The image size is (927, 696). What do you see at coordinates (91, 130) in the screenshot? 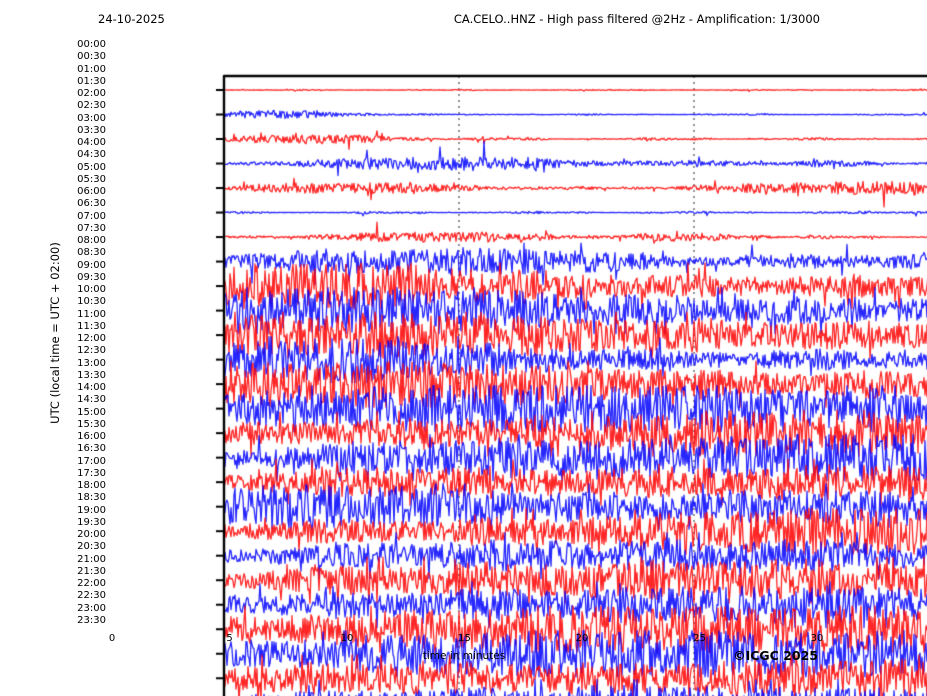
I see `y-tick-label: 03:30` at bounding box center [91, 130].